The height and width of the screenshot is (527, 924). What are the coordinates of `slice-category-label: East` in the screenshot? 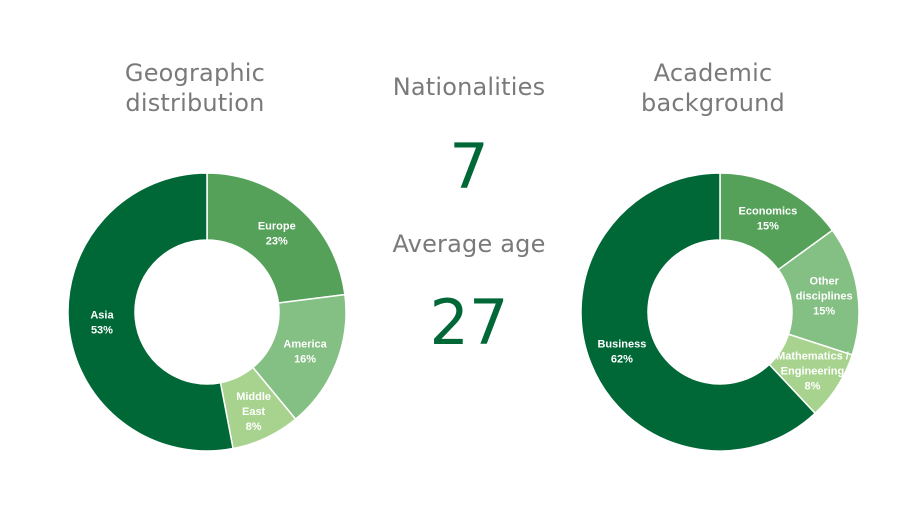 It's located at (254, 412).